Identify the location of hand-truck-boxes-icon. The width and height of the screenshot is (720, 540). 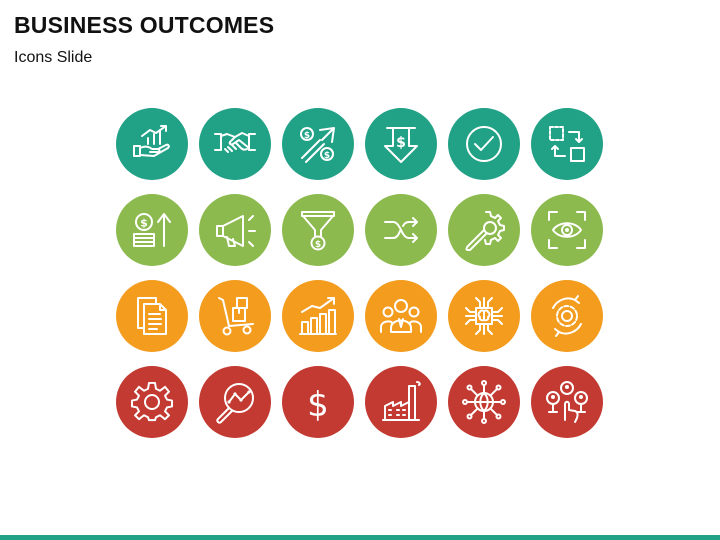
(235, 316).